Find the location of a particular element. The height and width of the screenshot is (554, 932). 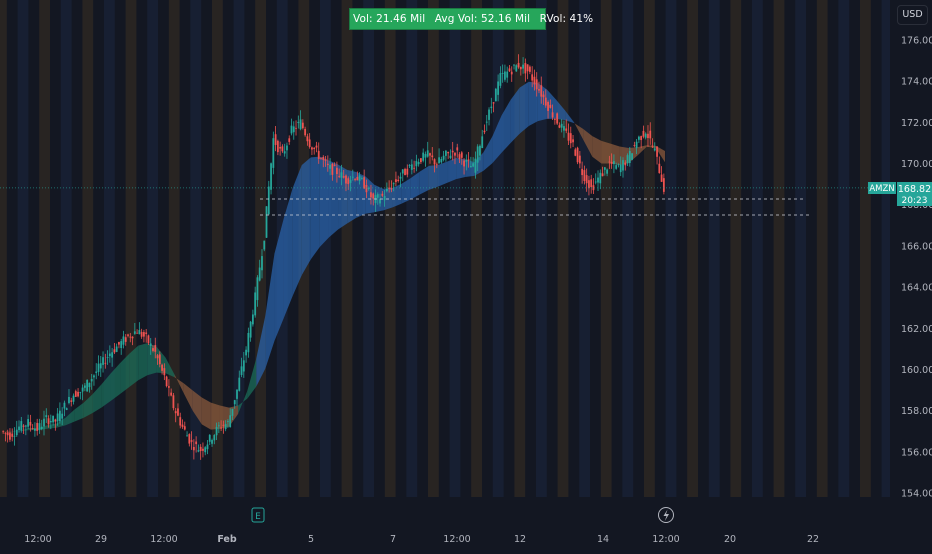

earnings-icon: E is located at coordinates (258, 515).